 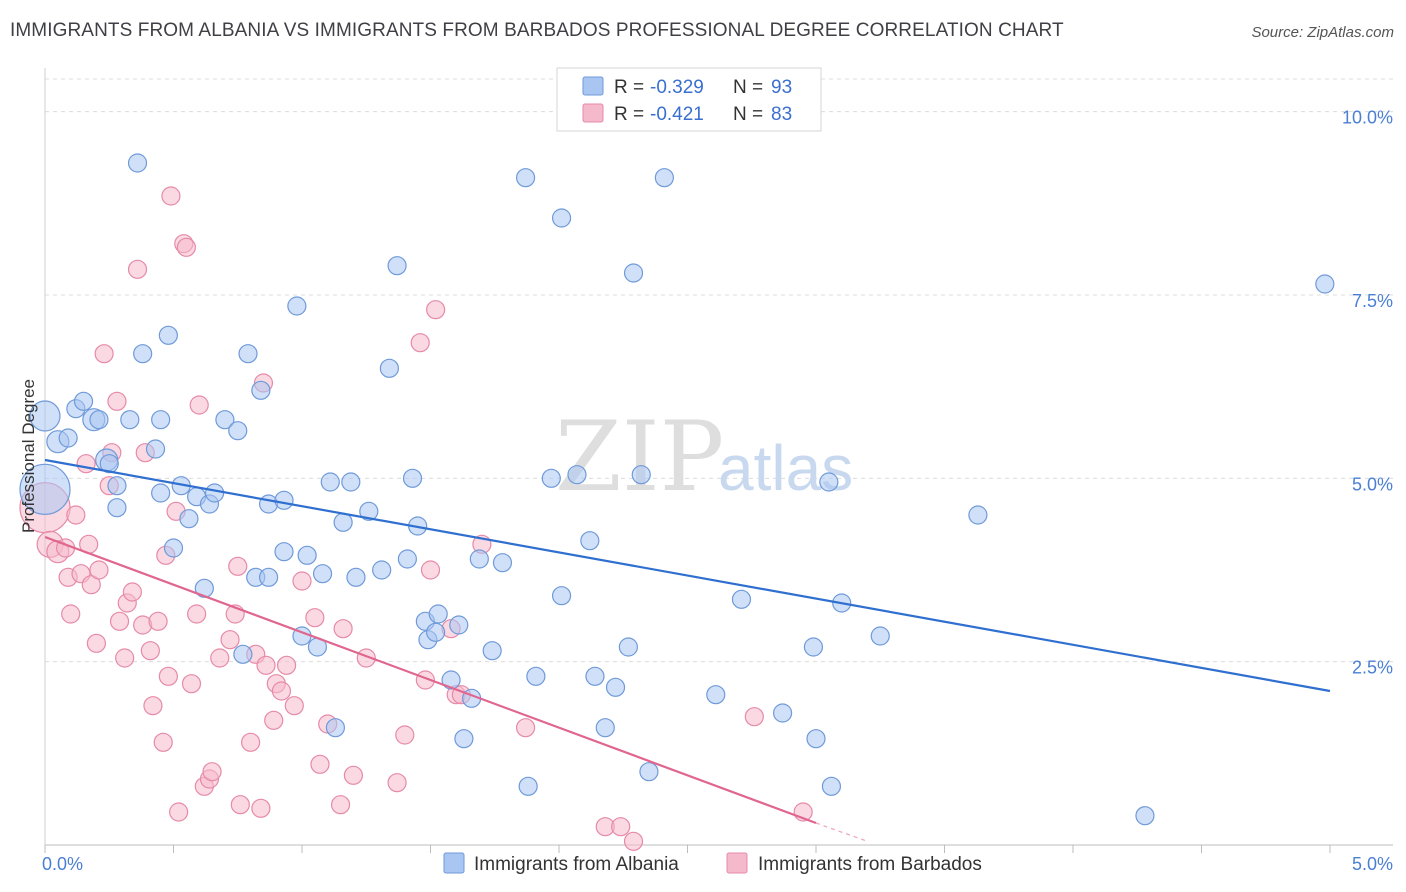 What do you see at coordinates (841, 832) in the screenshot?
I see `barbados-trend-extension` at bounding box center [841, 832].